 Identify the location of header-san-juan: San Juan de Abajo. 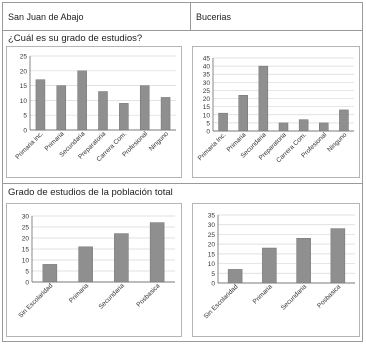
(46, 17).